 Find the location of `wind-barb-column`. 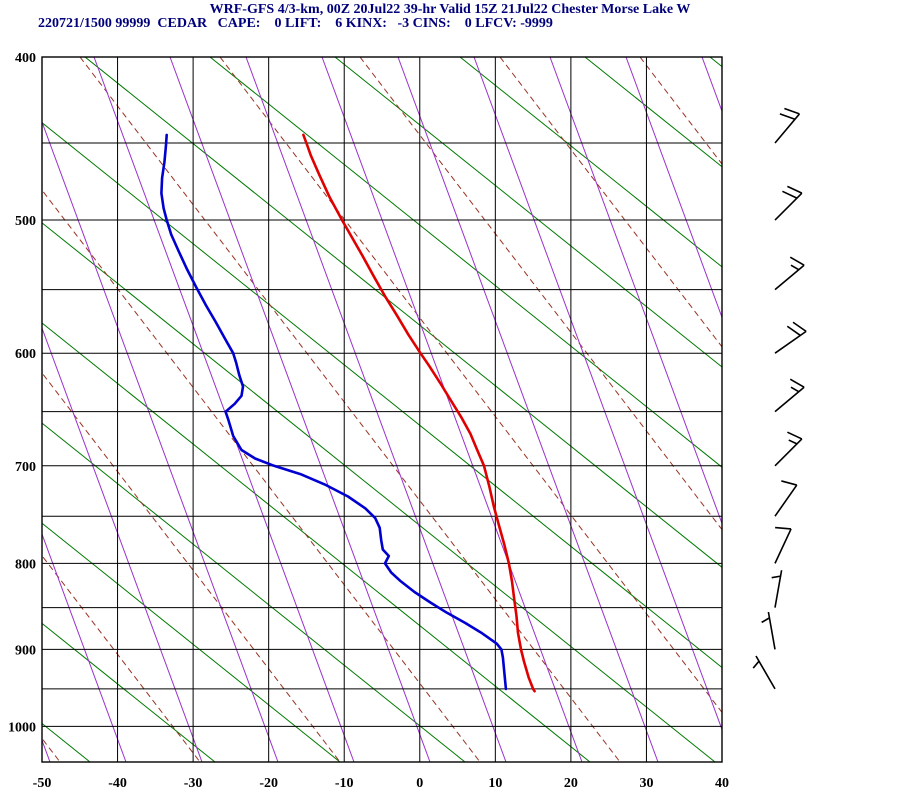

wind-barb-column is located at coordinates (779, 398).